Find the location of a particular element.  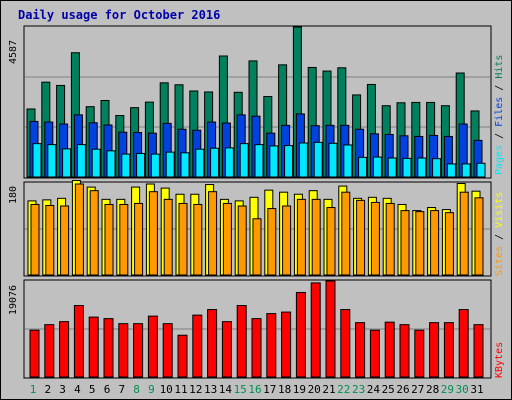

x-tick-day-24: 24 is located at coordinates (374, 389).